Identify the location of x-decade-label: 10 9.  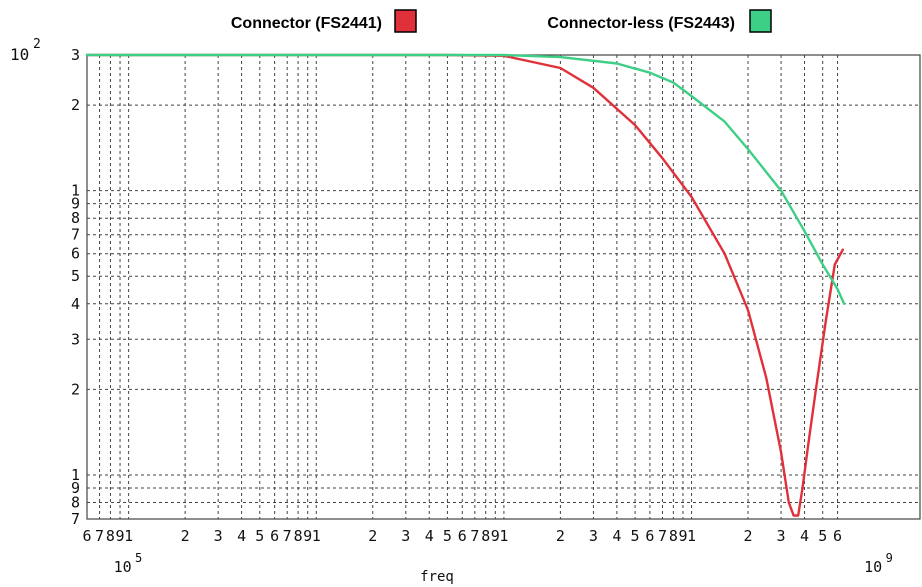
(878, 563).